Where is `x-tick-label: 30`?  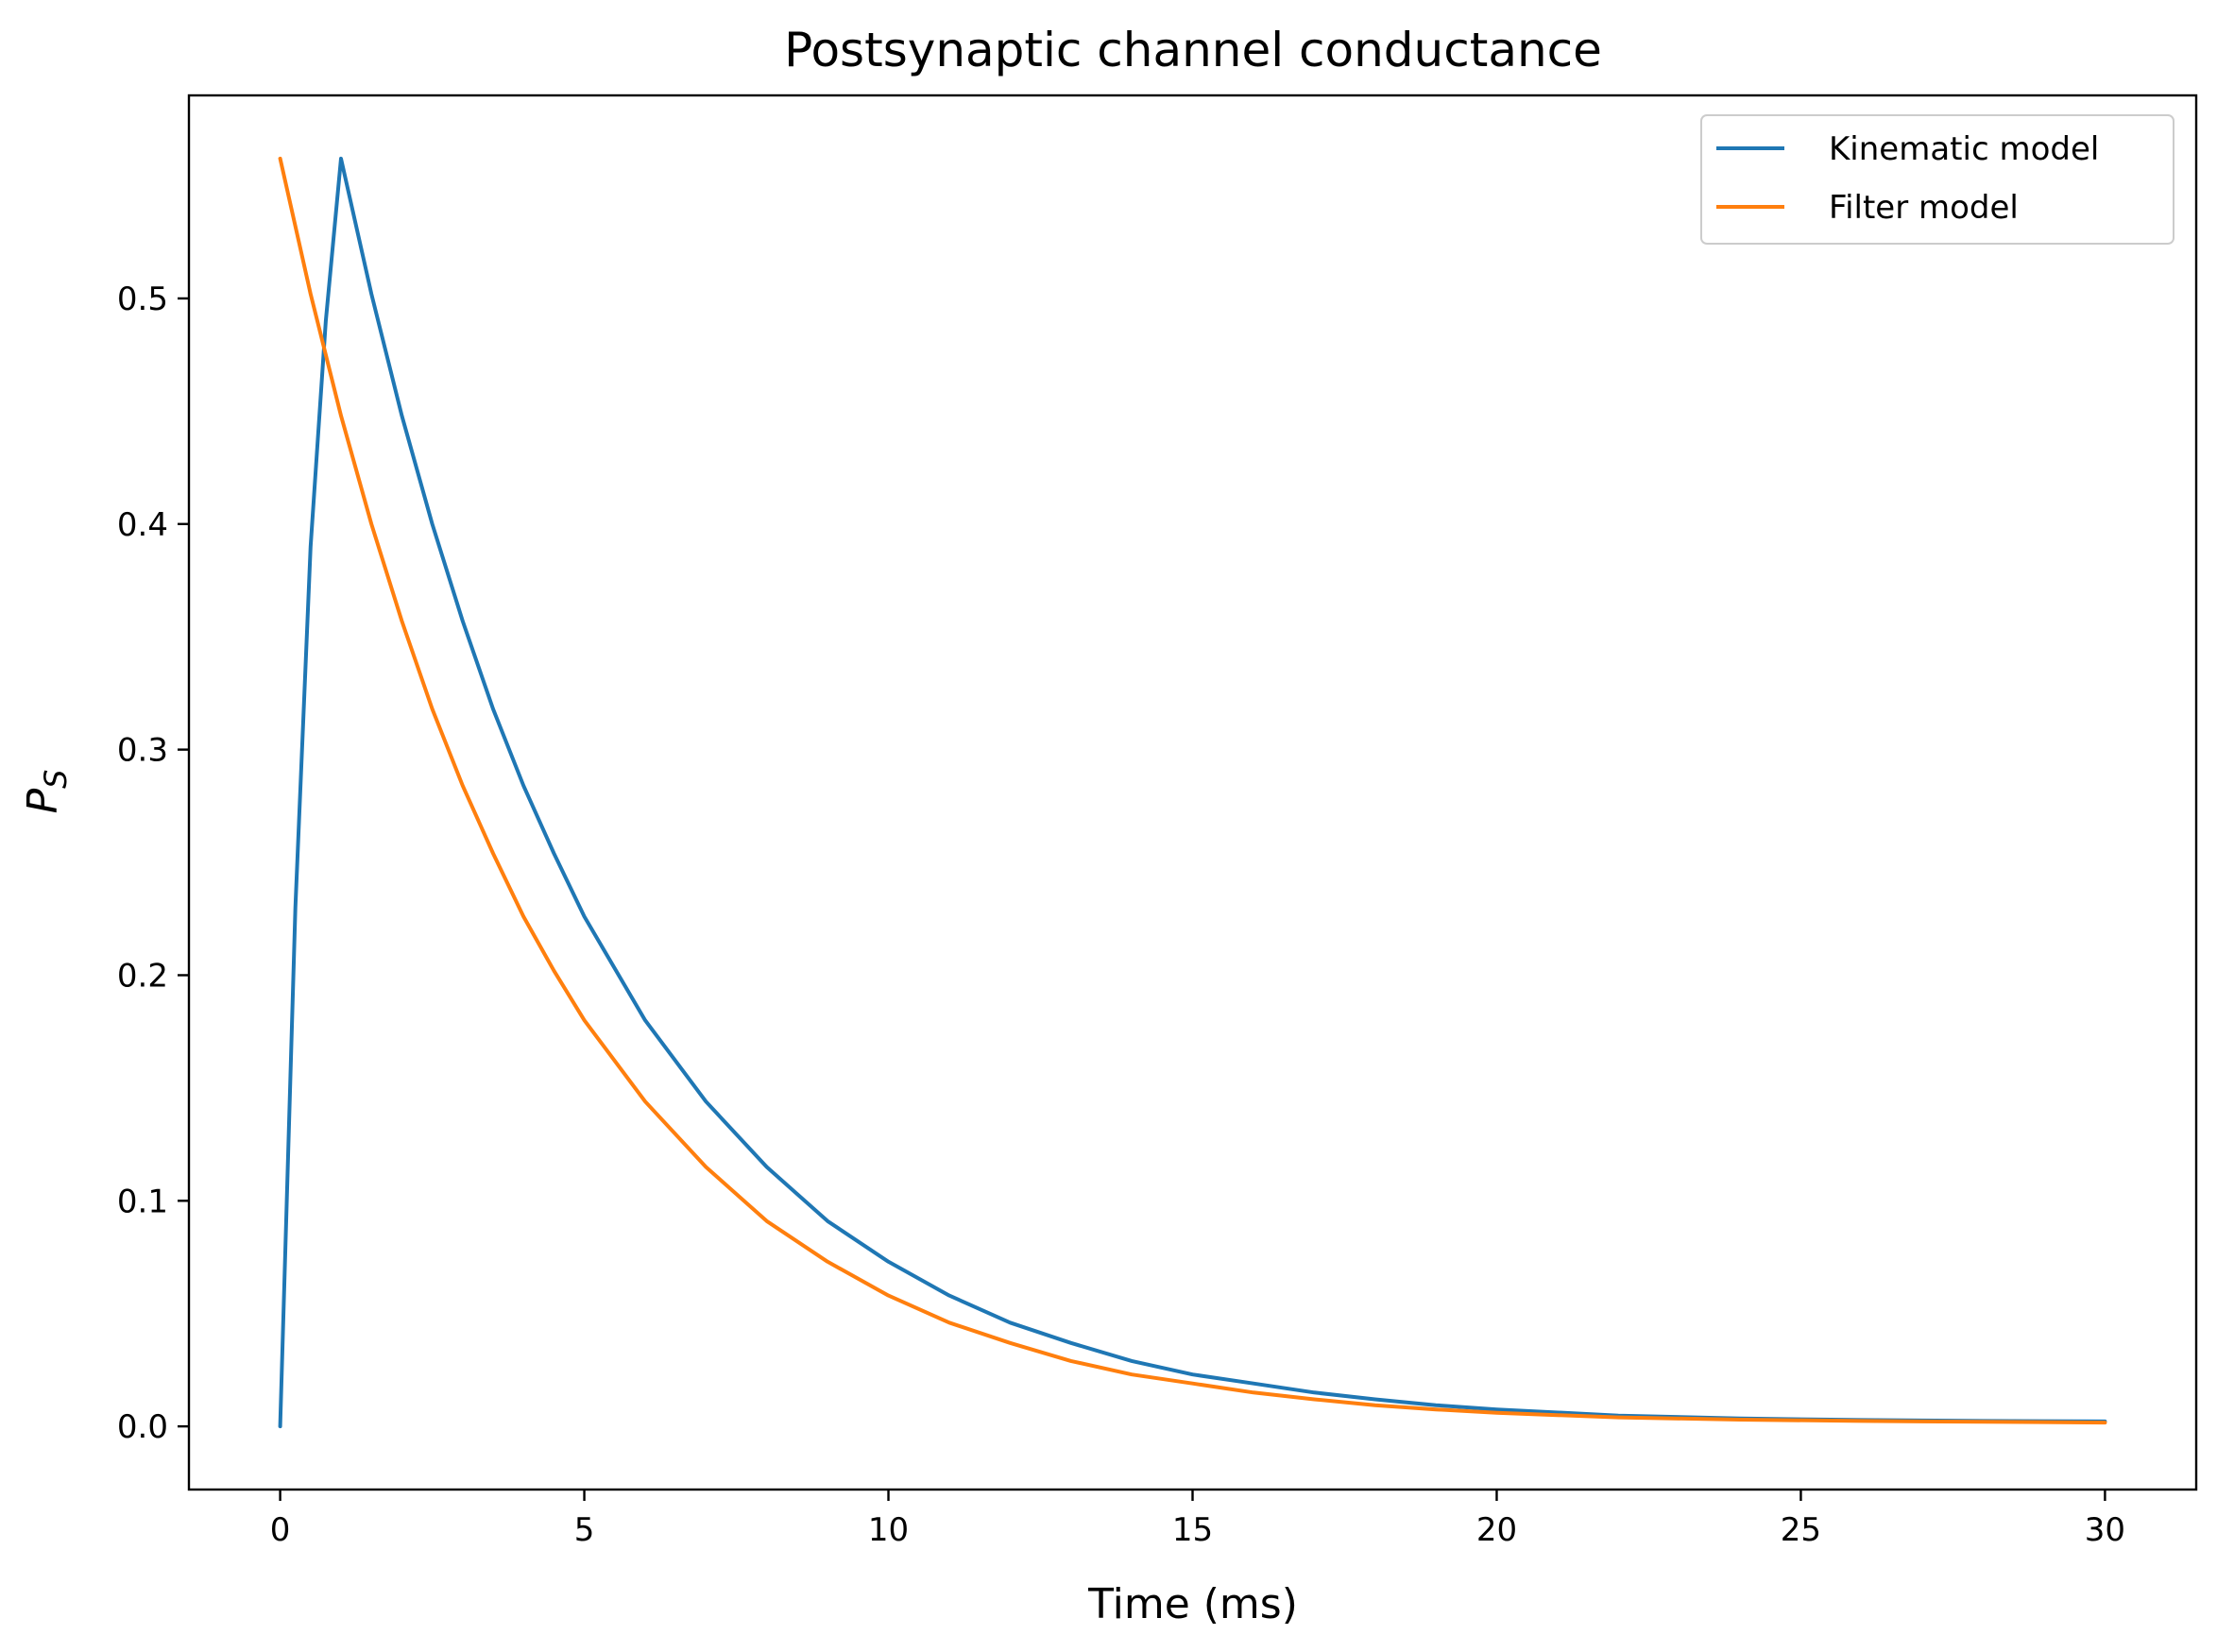 x-tick-label: 30 is located at coordinates (2105, 1530).